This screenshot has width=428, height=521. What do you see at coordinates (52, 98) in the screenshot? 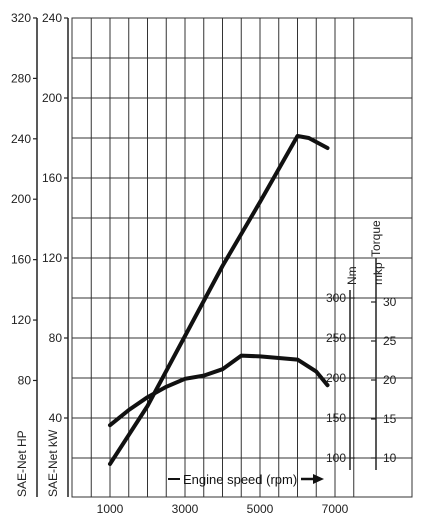
I see `kw-tick-label: 200` at bounding box center [52, 98].